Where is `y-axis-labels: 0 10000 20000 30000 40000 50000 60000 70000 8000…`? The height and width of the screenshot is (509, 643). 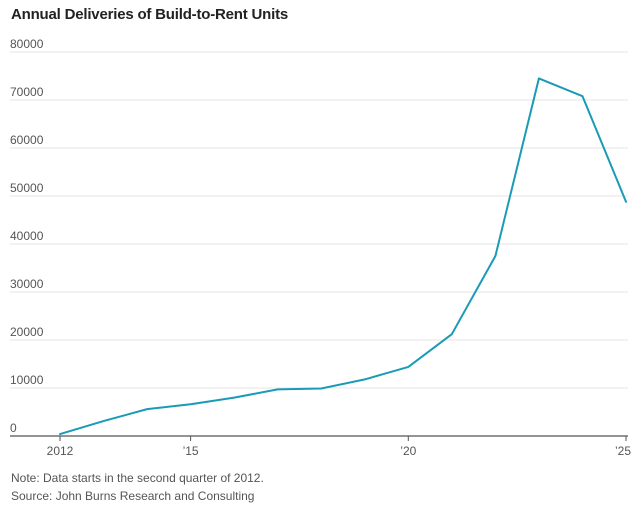
y-axis-labels: 0 10000 20000 30000 40000 50000 60000 70000 8000… is located at coordinates (27, 236).